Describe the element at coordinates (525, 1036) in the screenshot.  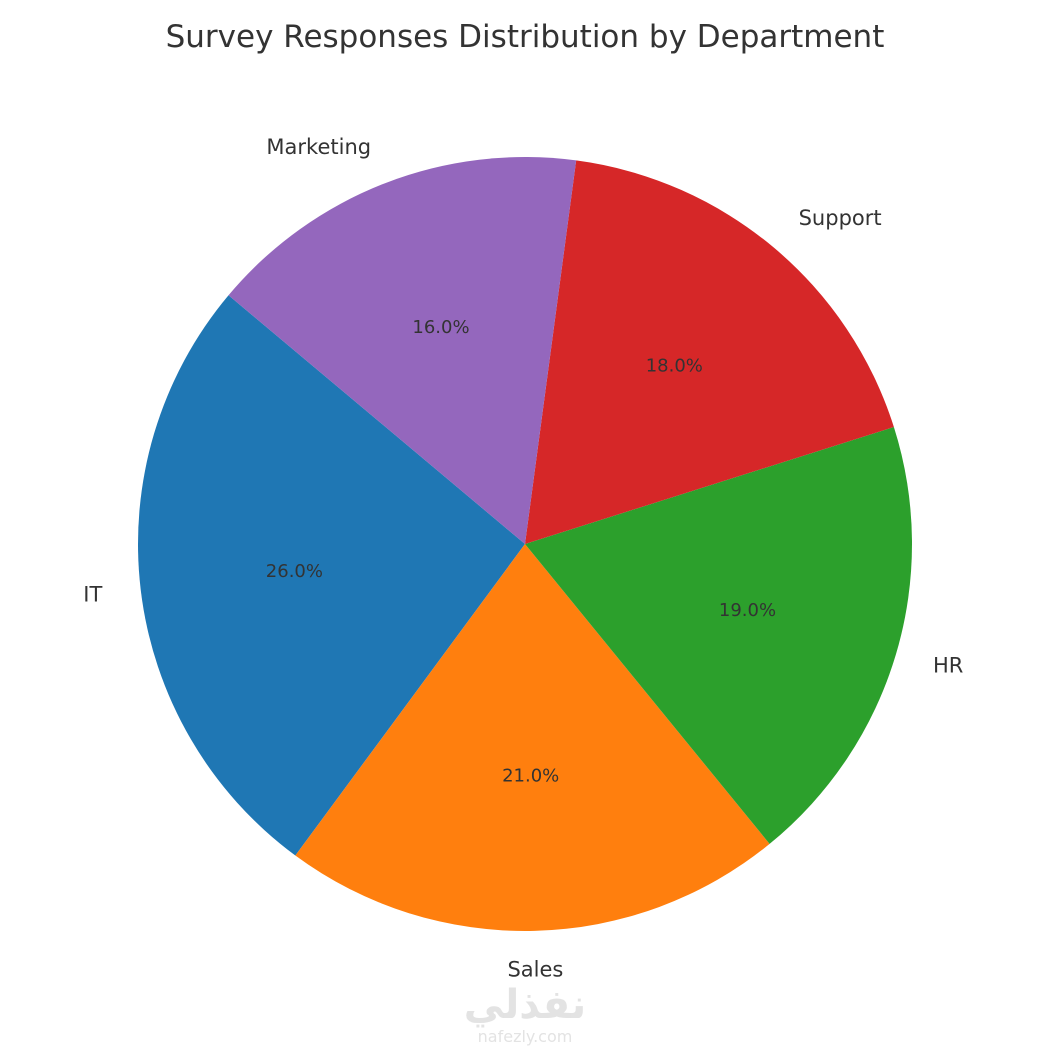
I see `watermark-url: nafezly.com` at that location.